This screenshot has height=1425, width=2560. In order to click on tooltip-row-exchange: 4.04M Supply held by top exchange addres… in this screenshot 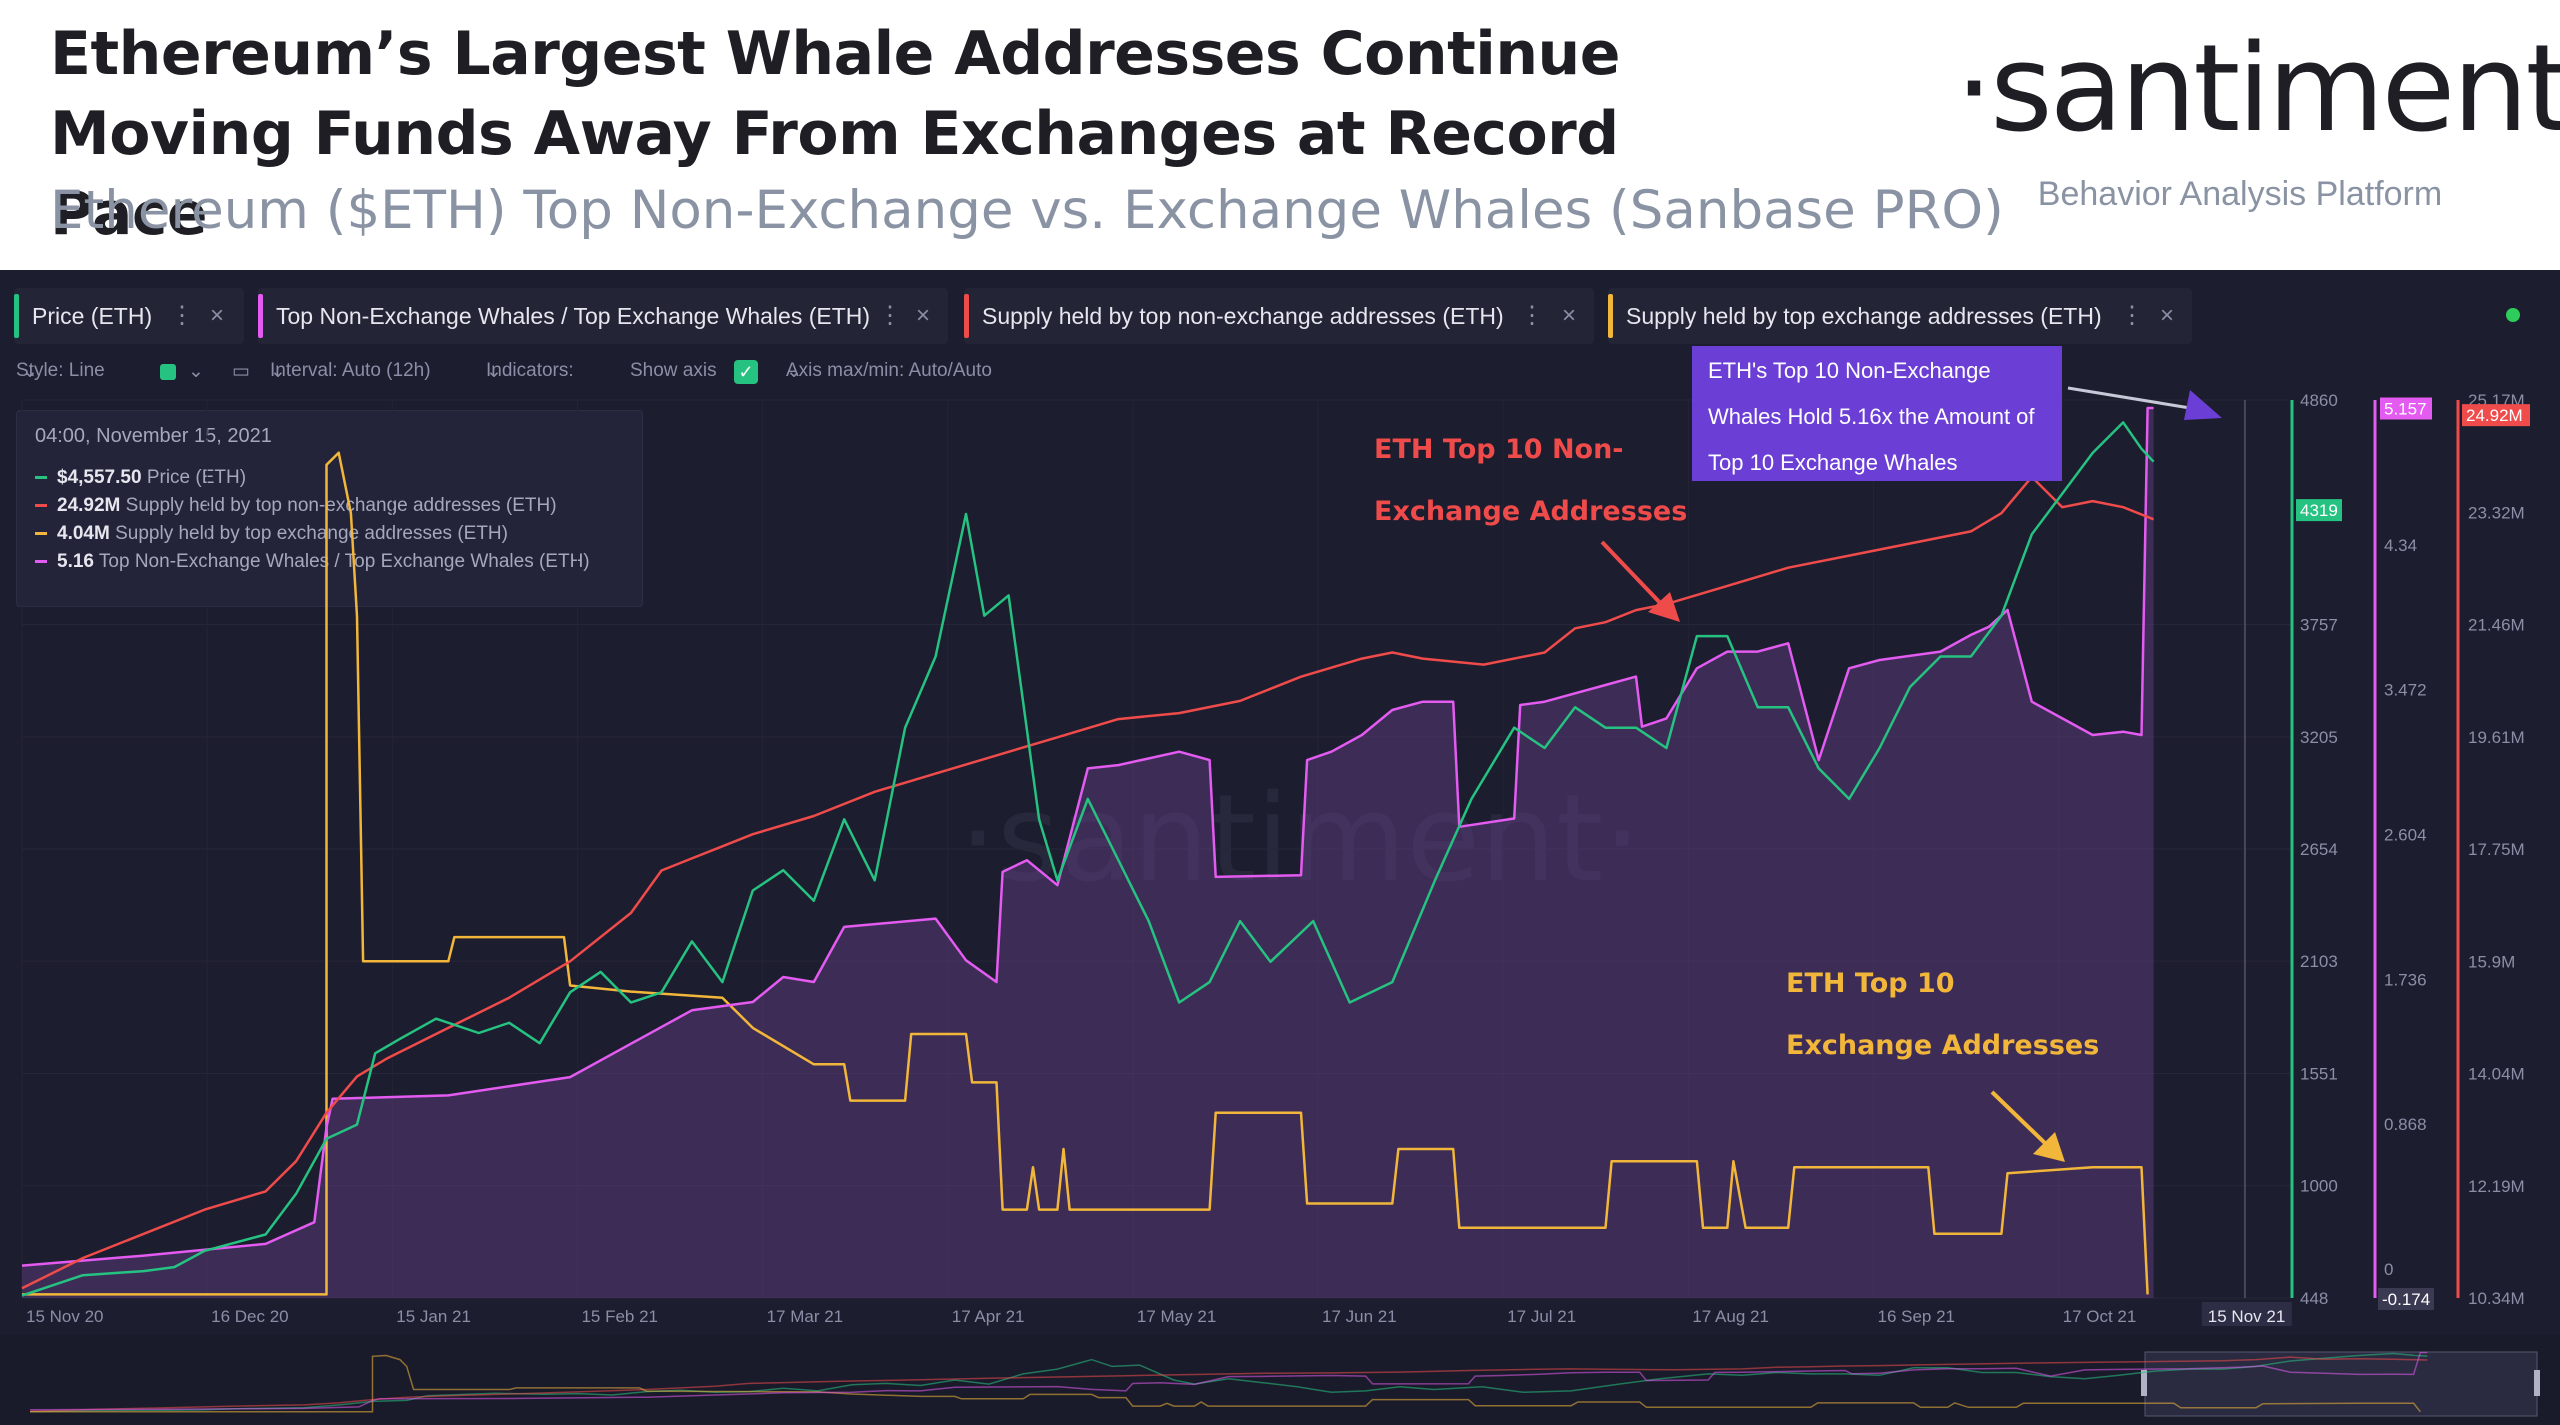, I will do `click(271, 534)`.